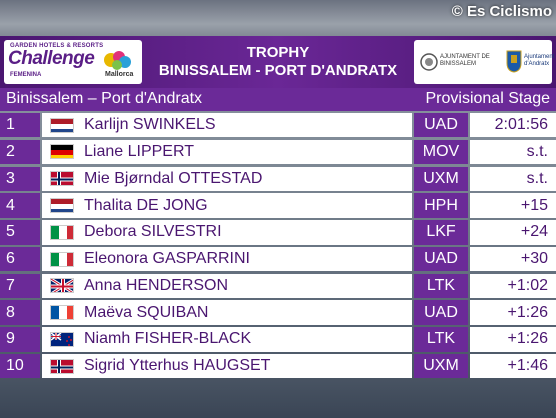 The image size is (556, 418). Describe the element at coordinates (62, 313) in the screenshot. I see `flag-fr-icon` at that location.